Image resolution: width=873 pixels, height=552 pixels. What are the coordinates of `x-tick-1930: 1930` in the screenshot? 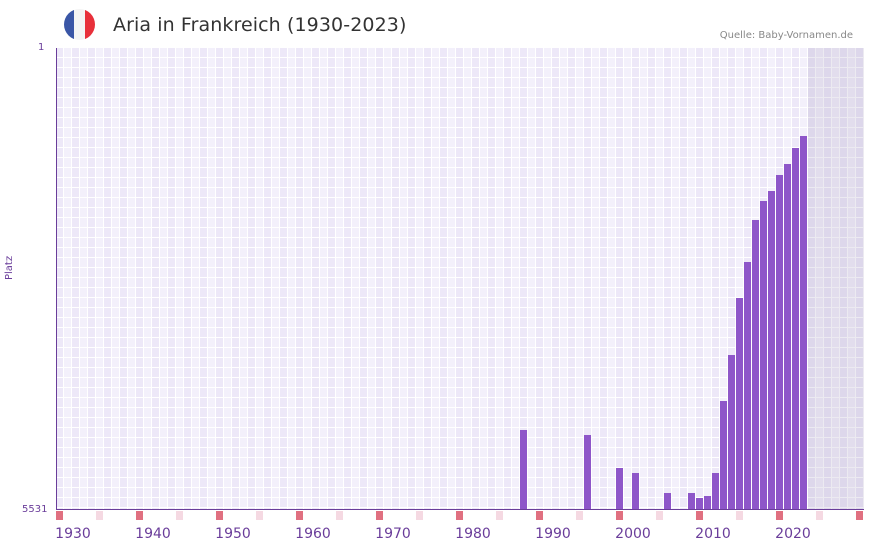 It's located at (73, 534).